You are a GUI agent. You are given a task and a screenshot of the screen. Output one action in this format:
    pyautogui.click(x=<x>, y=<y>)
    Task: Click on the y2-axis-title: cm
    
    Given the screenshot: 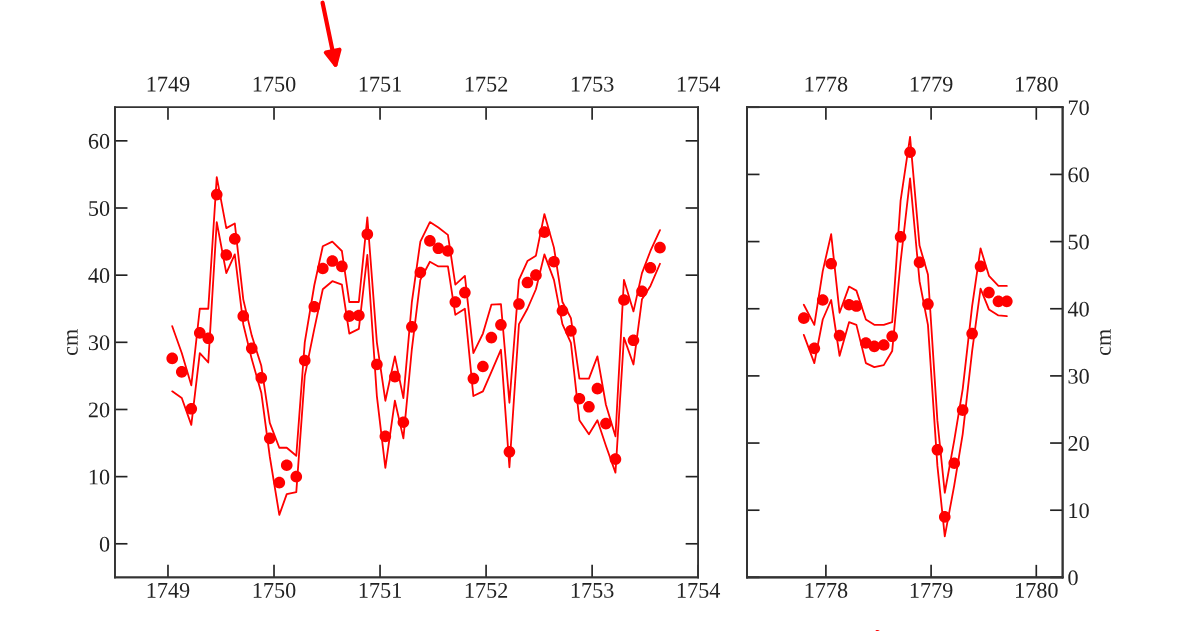 What is the action you would take?
    pyautogui.click(x=1105, y=342)
    